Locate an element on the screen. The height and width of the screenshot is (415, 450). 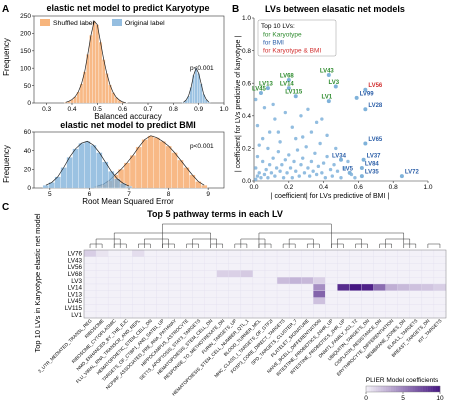
bmi-hist-ytick-label: 40 is located at coordinates (28, 151).